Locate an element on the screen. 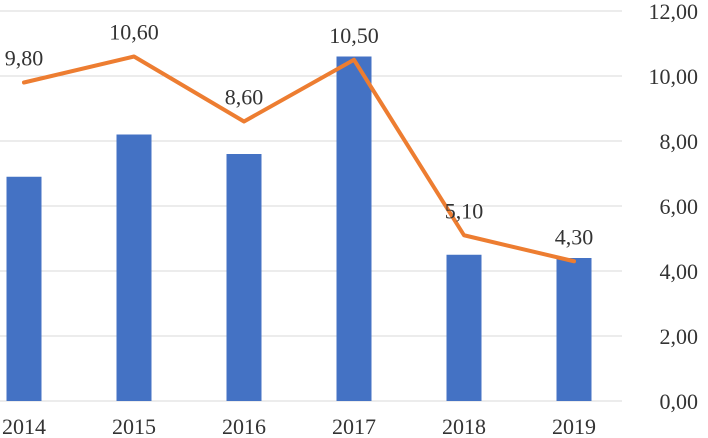 This screenshot has width=708, height=438. x-tick-label: 2018 is located at coordinates (464, 426).